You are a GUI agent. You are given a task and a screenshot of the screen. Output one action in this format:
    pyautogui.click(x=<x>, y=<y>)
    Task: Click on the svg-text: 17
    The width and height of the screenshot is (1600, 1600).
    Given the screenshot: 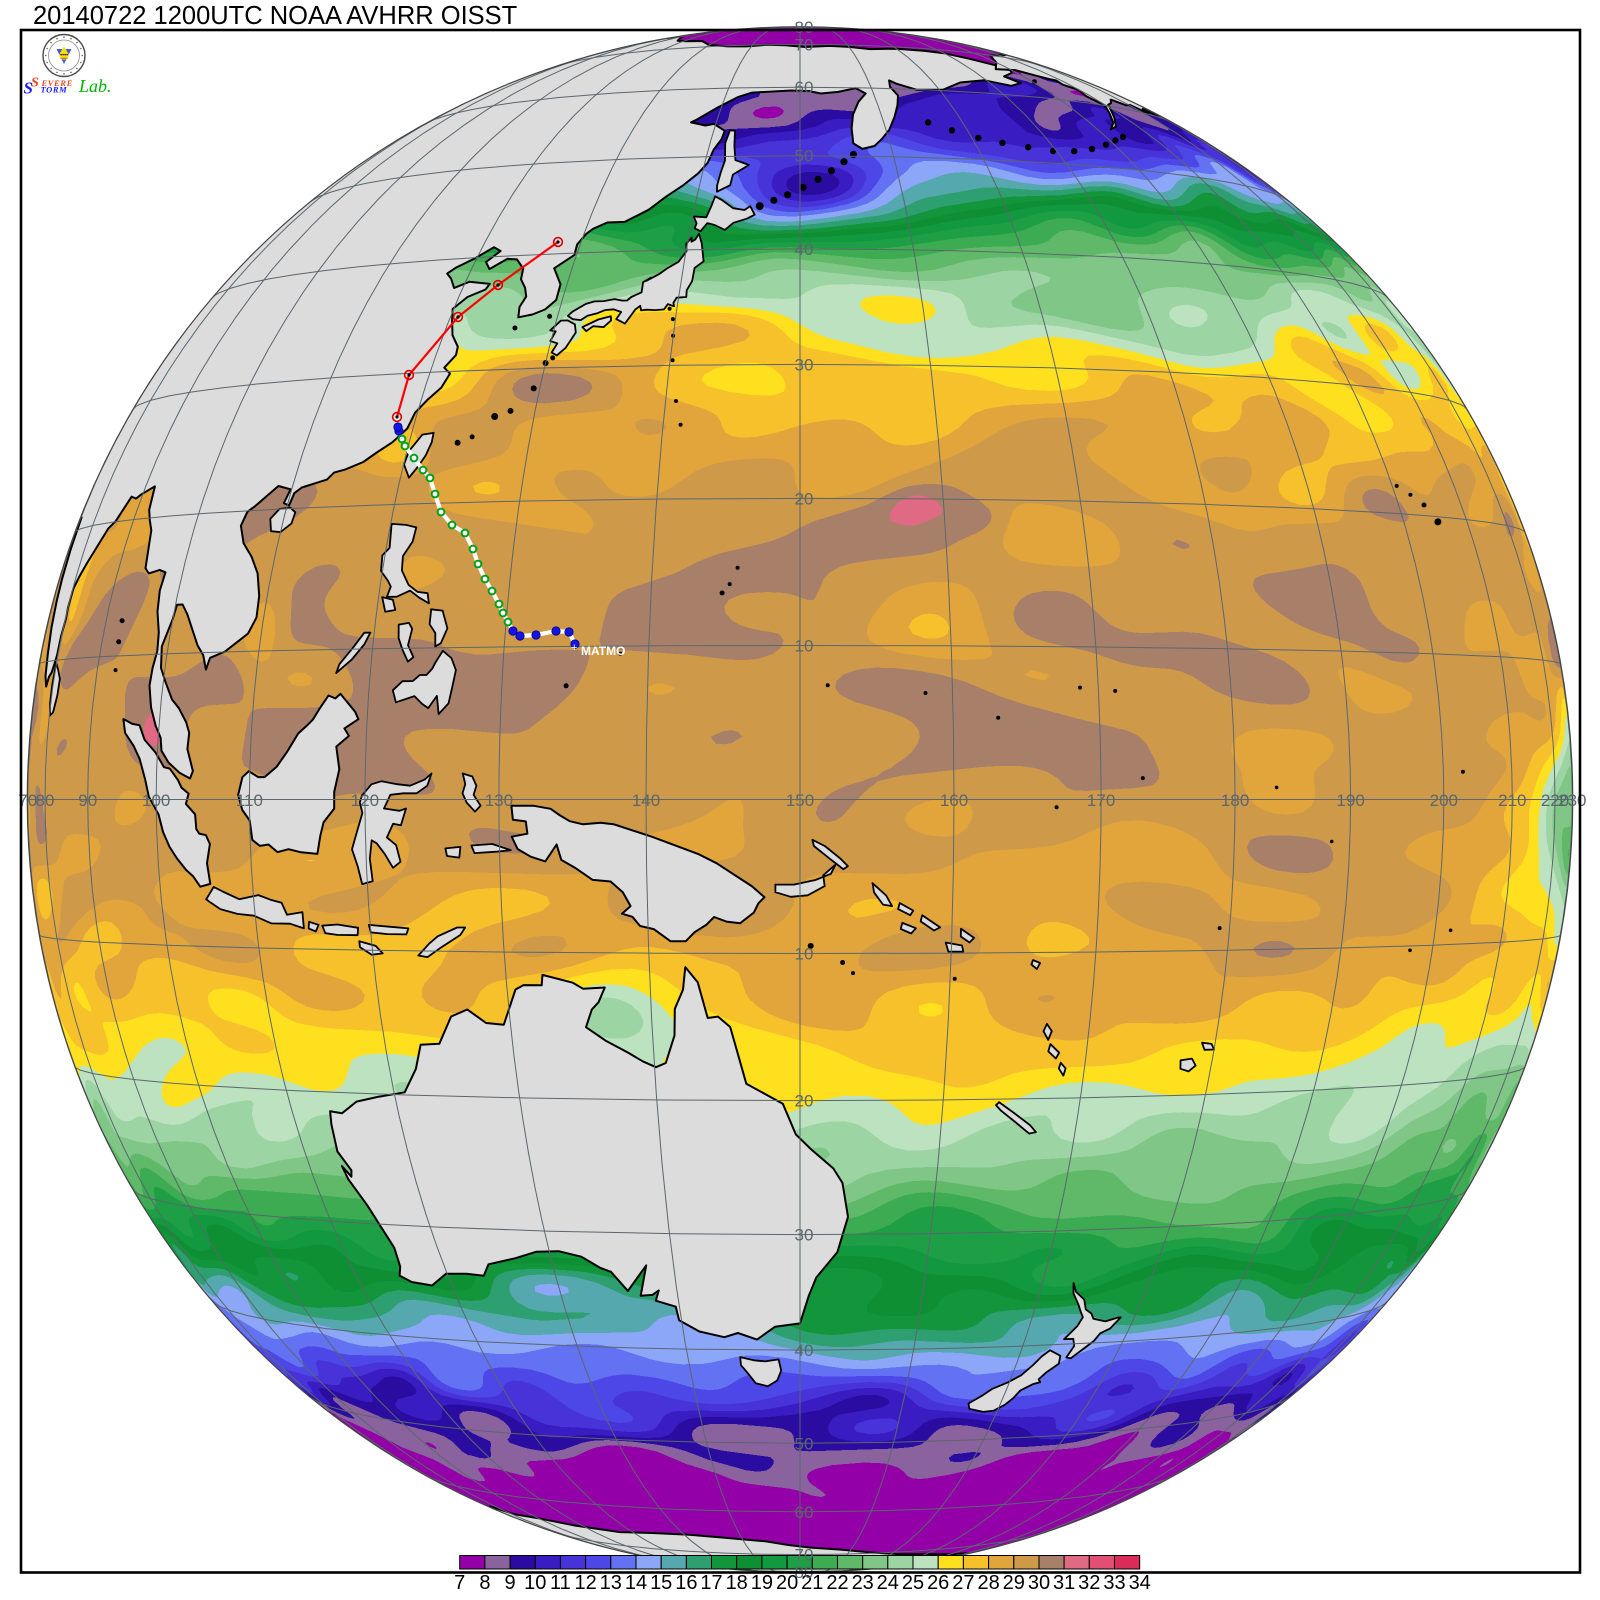 What is the action you would take?
    pyautogui.click(x=711, y=1583)
    